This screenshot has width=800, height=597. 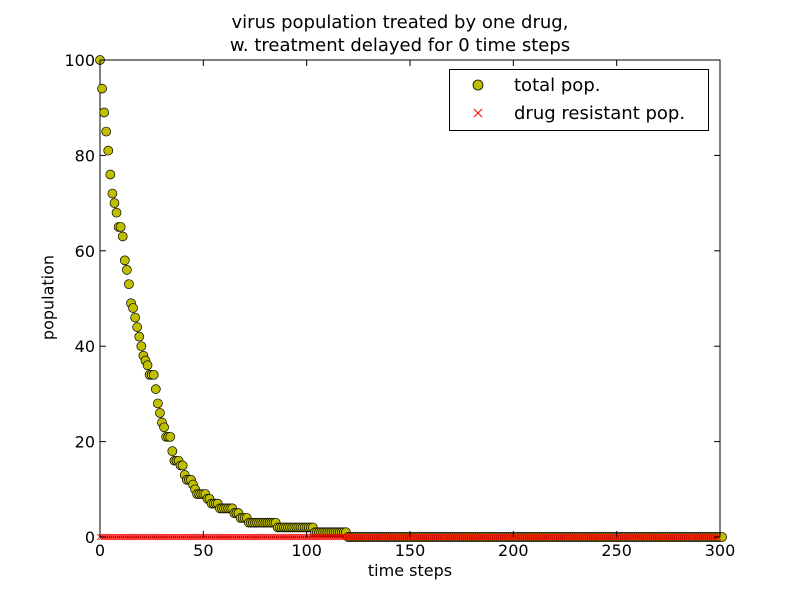 What do you see at coordinates (400, 45) in the screenshot?
I see `chart-title-line-2: w. treatment delayed for 0 time steps` at bounding box center [400, 45].